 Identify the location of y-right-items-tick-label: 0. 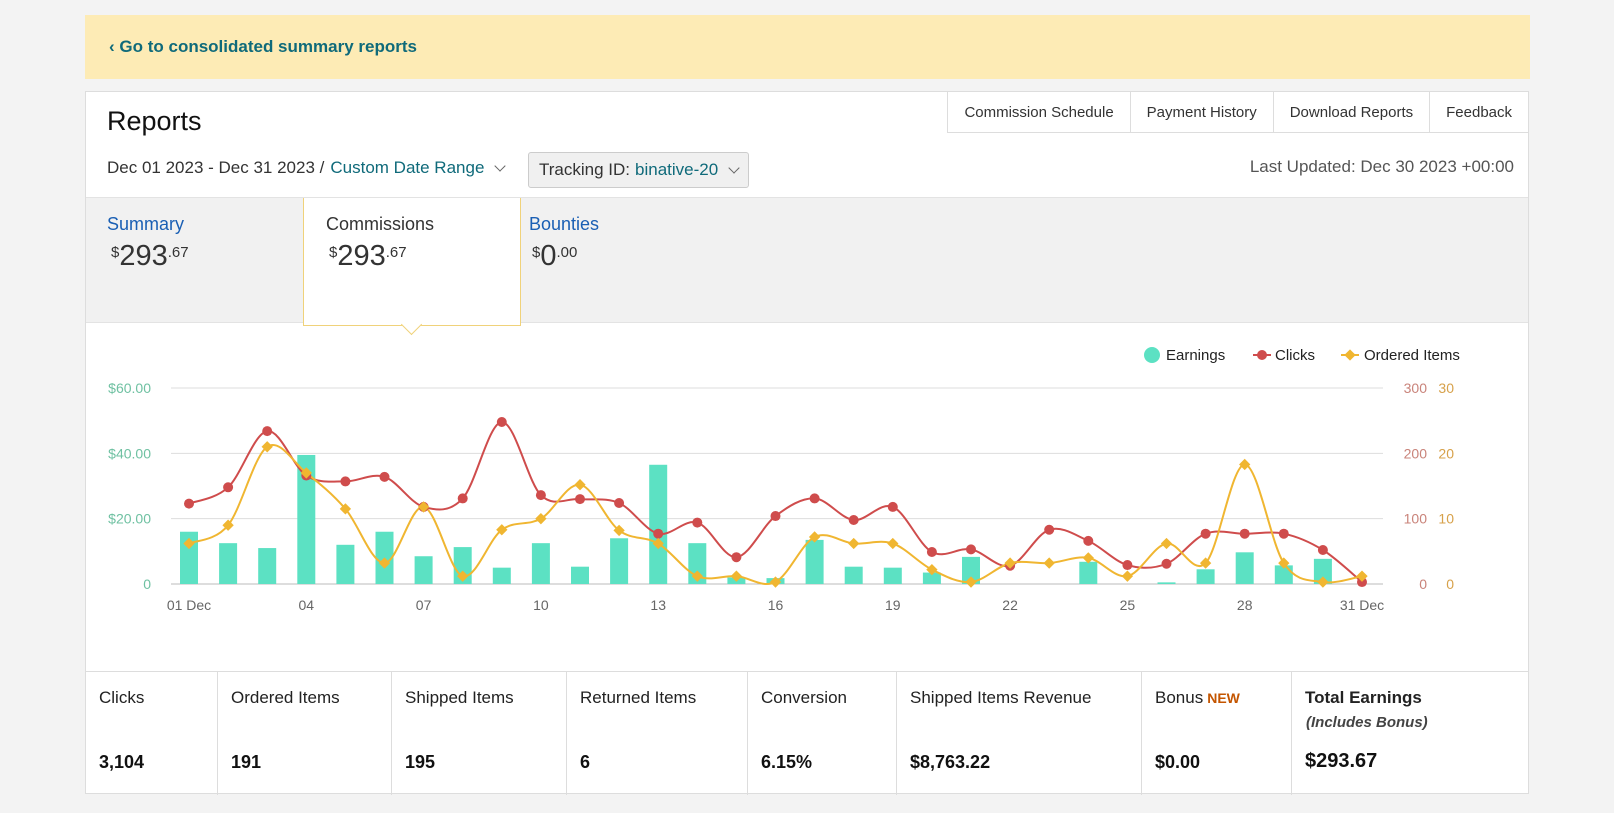
(1450, 584).